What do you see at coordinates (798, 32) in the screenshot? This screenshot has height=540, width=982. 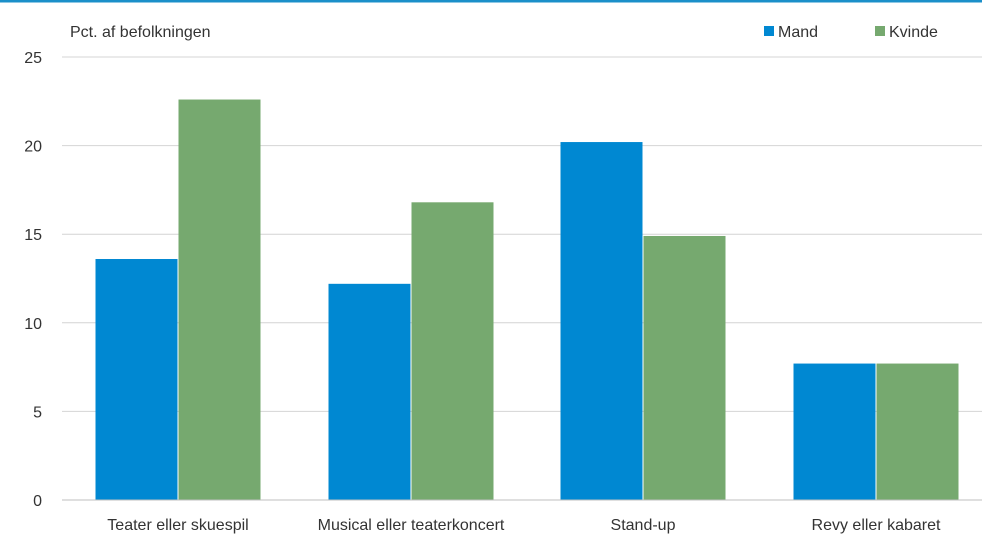 I see `legend-label-mand: Mand` at bounding box center [798, 32].